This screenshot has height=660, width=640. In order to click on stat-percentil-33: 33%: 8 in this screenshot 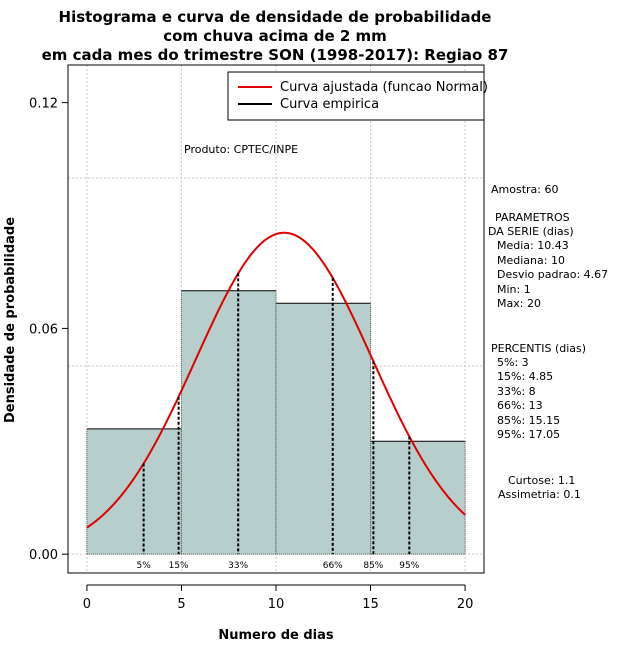, I will do `click(516, 391)`.